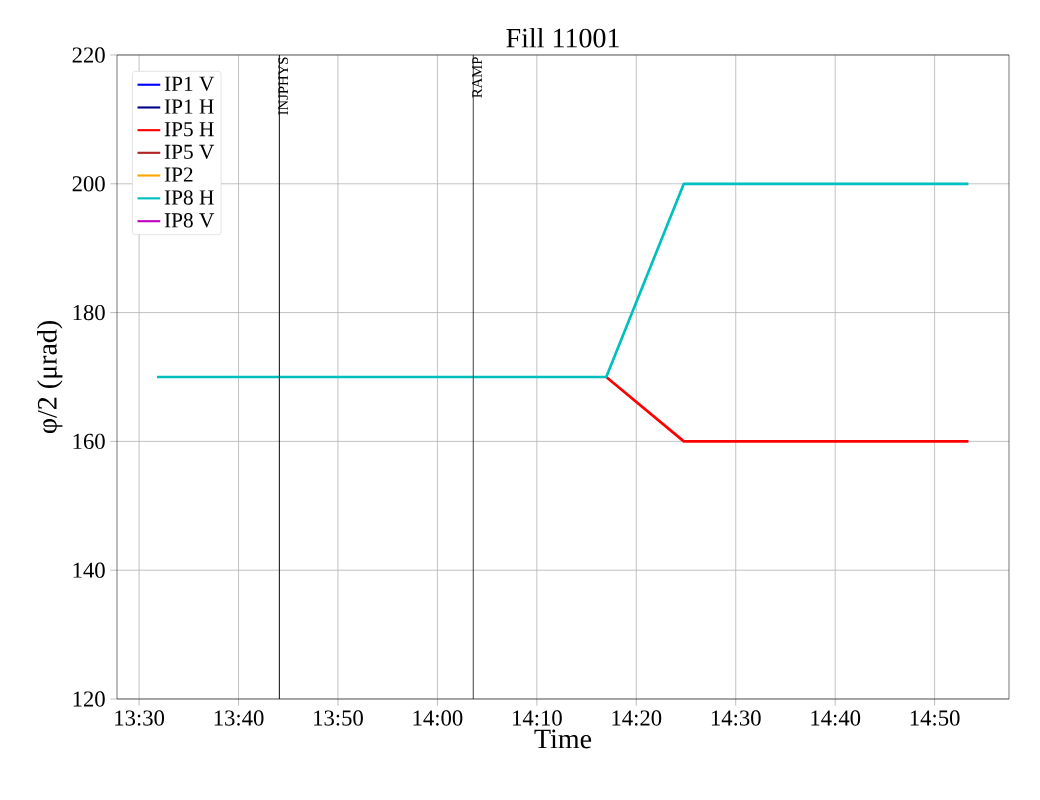 This screenshot has height=800, width=1040. What do you see at coordinates (178, 174) in the screenshot?
I see `legend-label: IP2` at bounding box center [178, 174].